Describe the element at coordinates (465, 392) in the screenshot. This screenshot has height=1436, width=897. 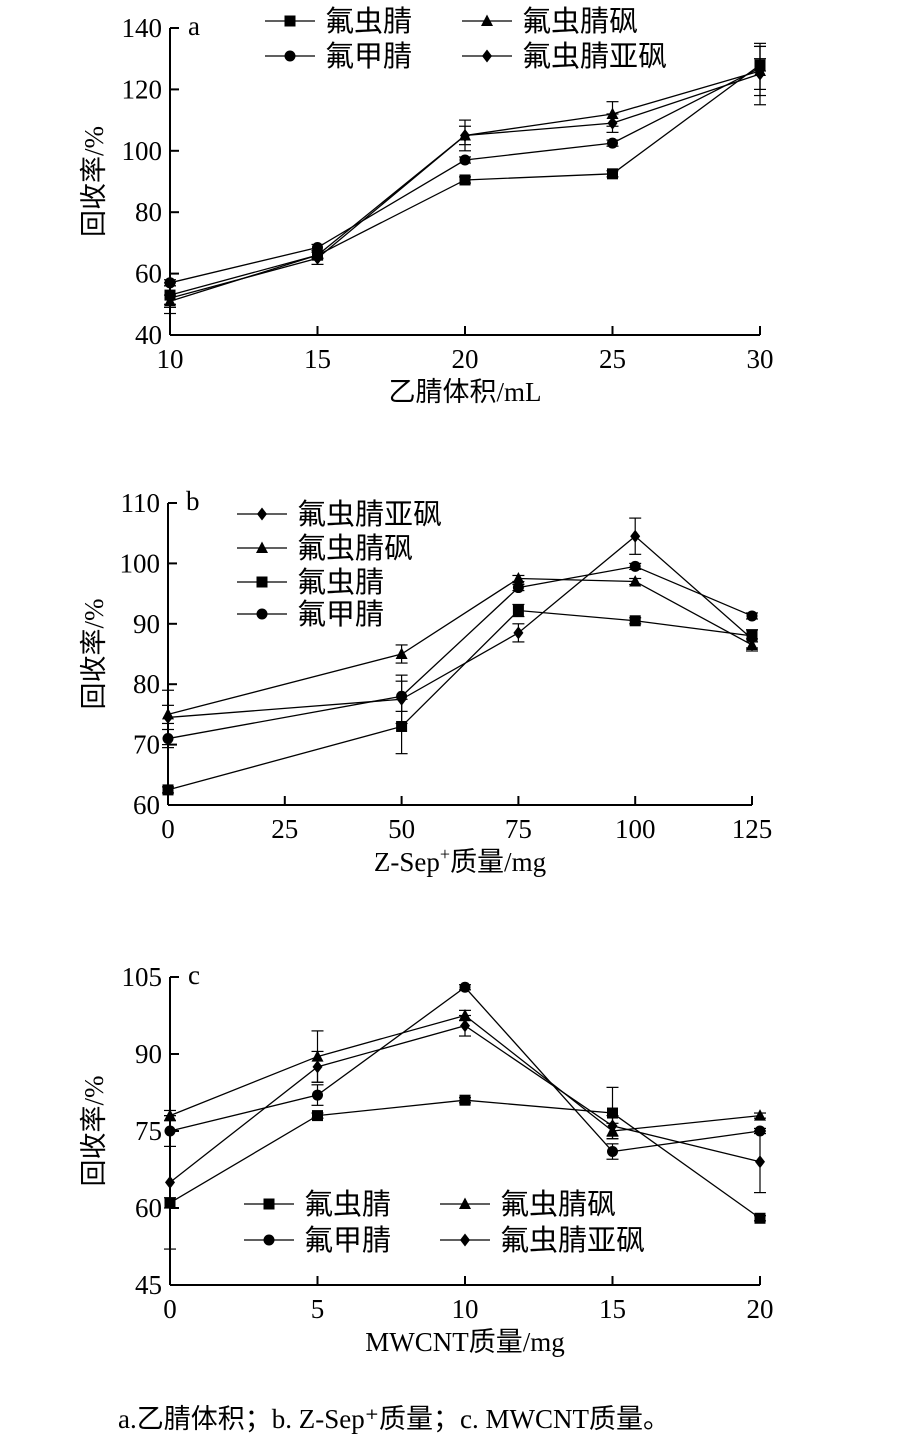
I see `x-axis-label: 乙腈体积/mL` at that location.